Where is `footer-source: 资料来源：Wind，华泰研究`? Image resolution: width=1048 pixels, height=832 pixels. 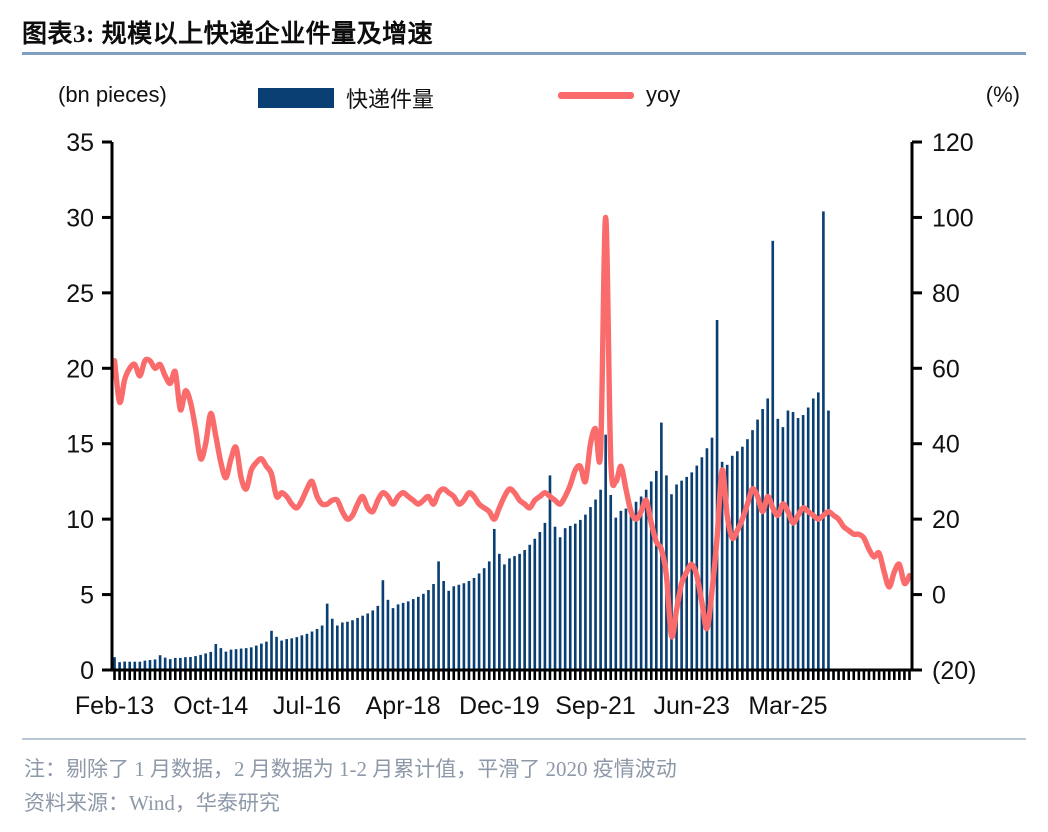
footer-source: 资料来源：Wind，华泰研究 is located at coordinates (152, 803).